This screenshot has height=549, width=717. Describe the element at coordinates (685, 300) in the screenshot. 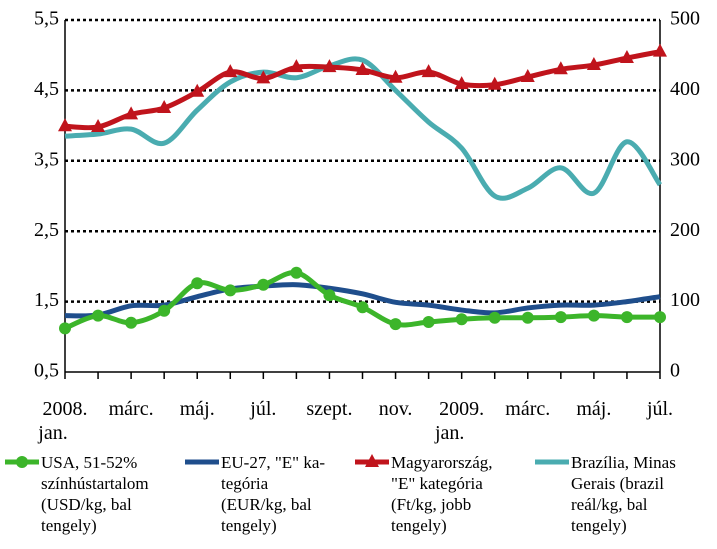

I see `y2-tick-label: 100` at that location.